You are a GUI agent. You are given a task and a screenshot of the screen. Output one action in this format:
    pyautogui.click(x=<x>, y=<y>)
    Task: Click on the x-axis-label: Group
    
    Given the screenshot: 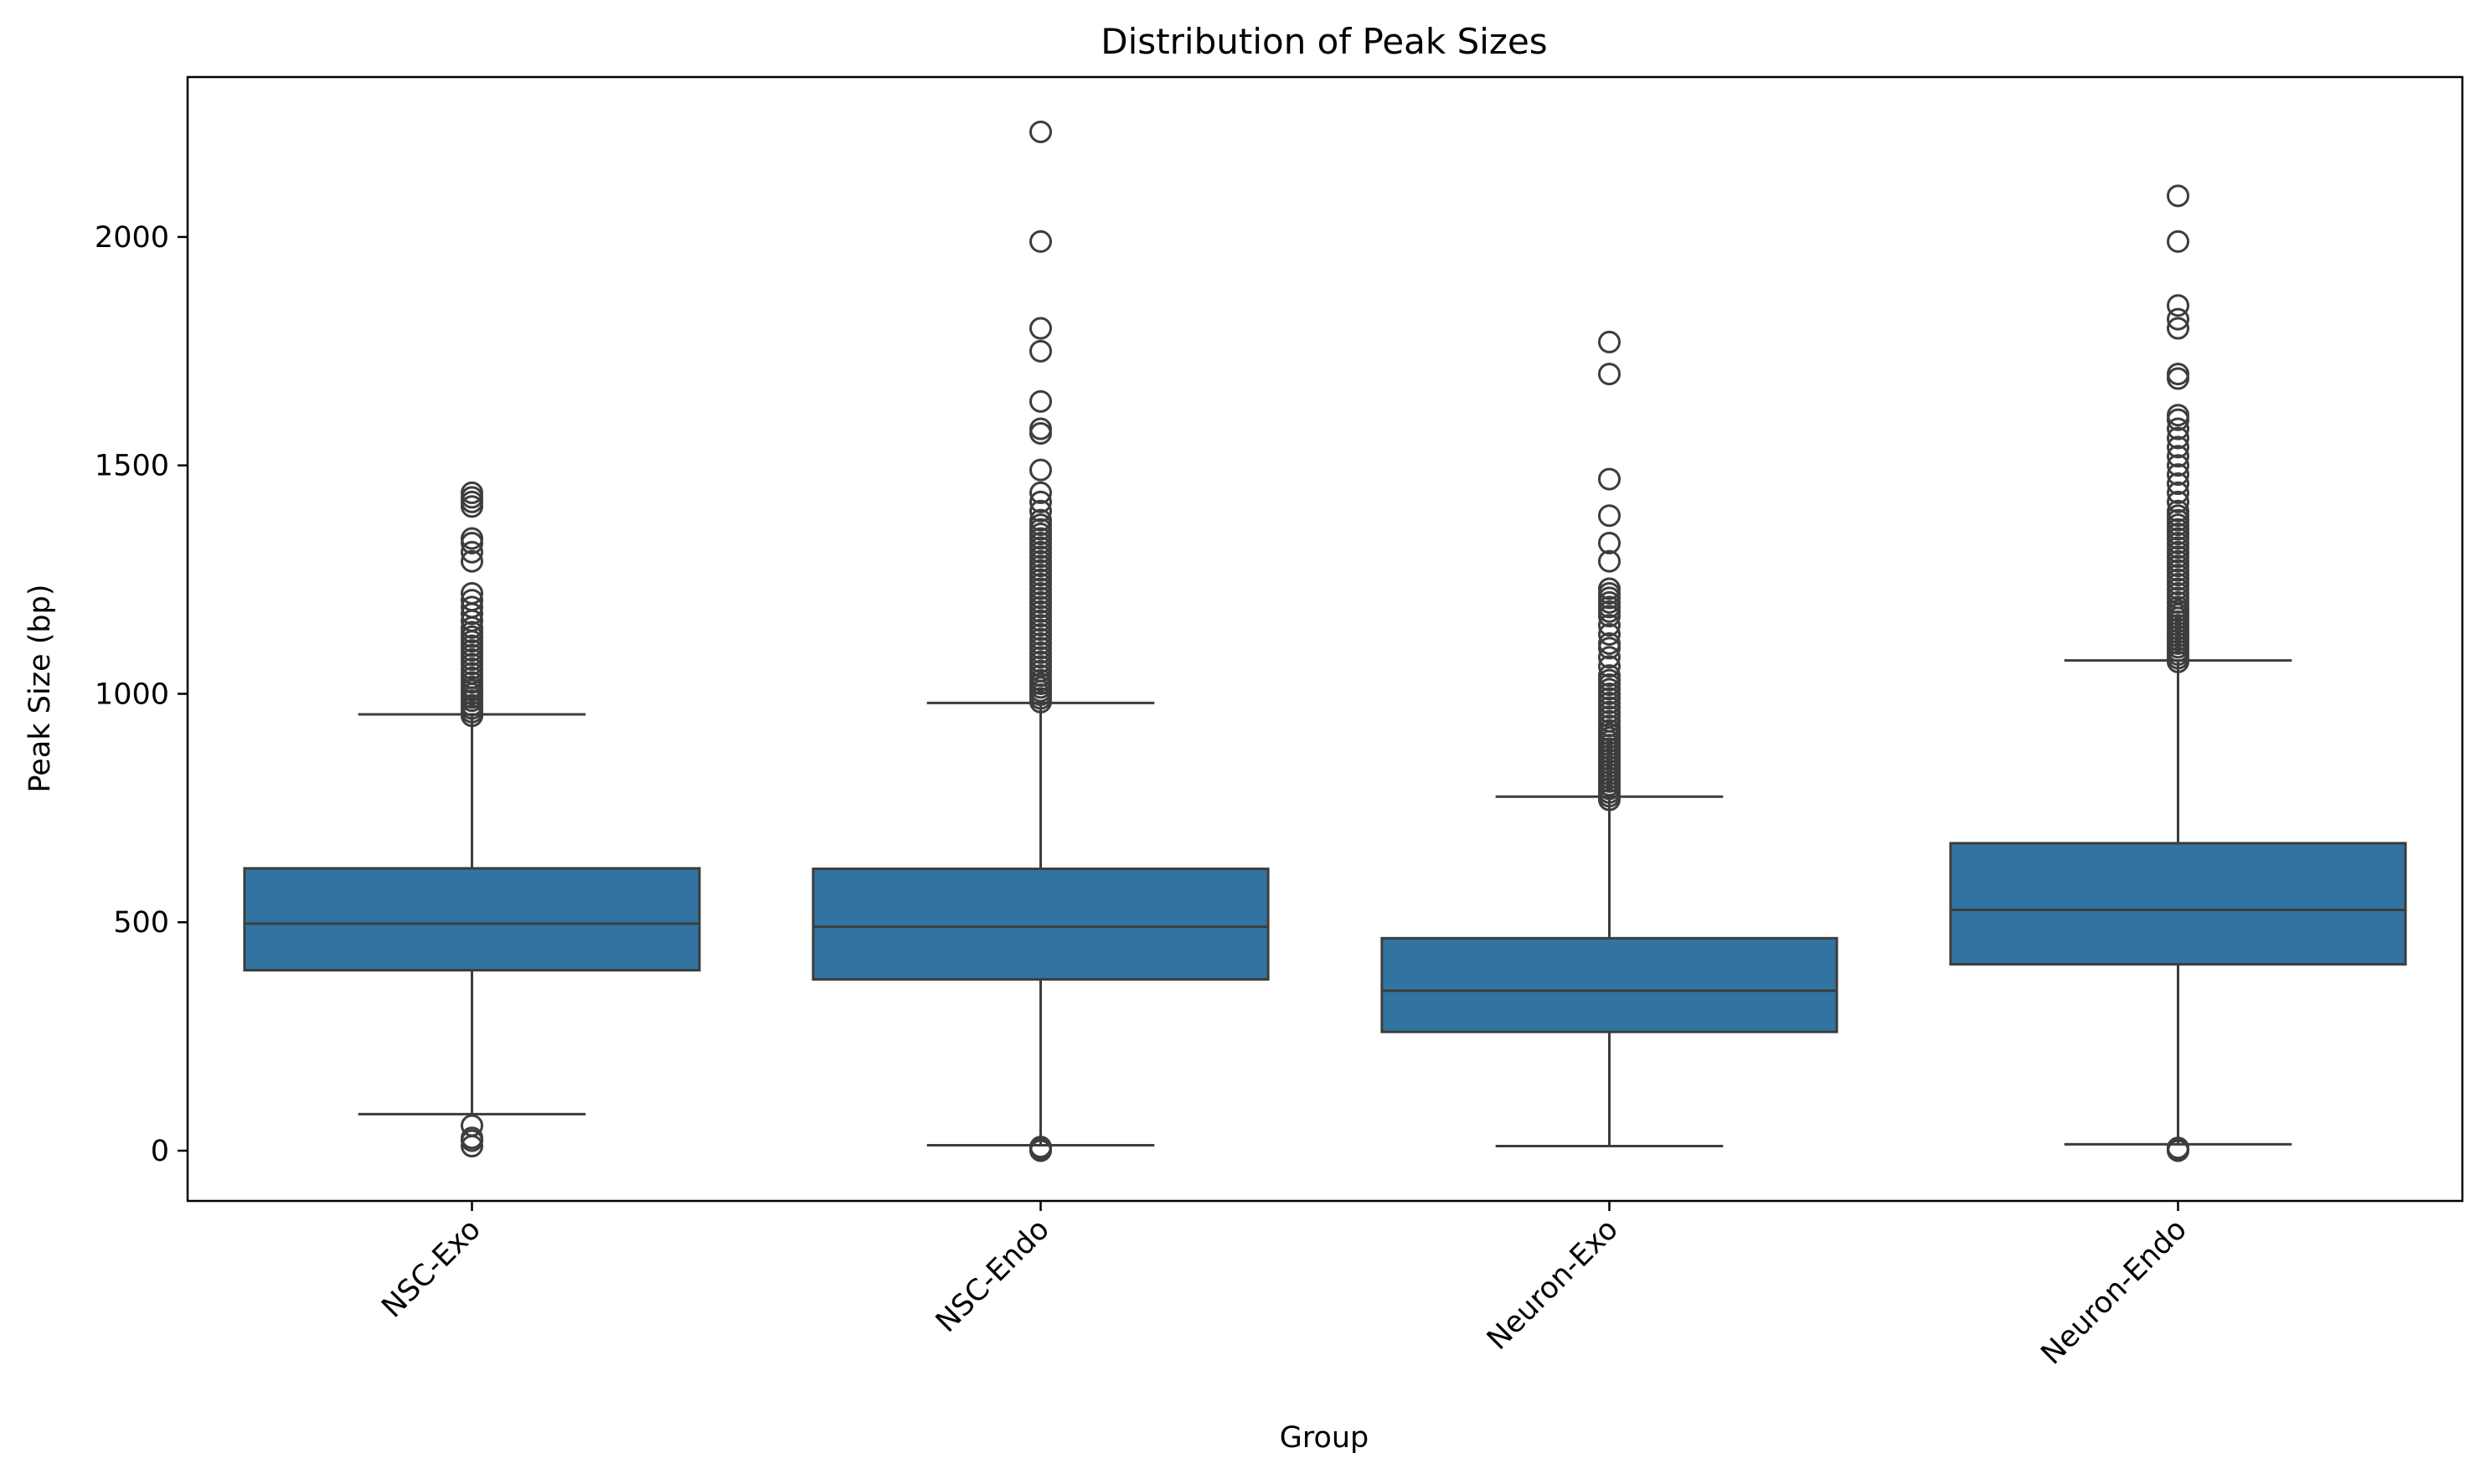 What is the action you would take?
    pyautogui.click(x=1324, y=1438)
    